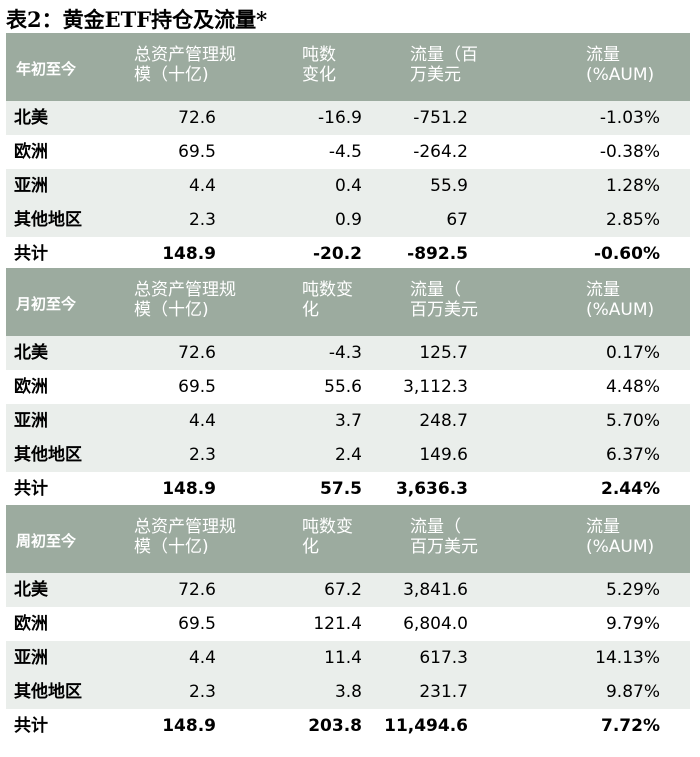 The width and height of the screenshot is (700, 757). What do you see at coordinates (137, 19) in the screenshot?
I see `table-title: 表2：黄金ETF持仓及流量*` at bounding box center [137, 19].